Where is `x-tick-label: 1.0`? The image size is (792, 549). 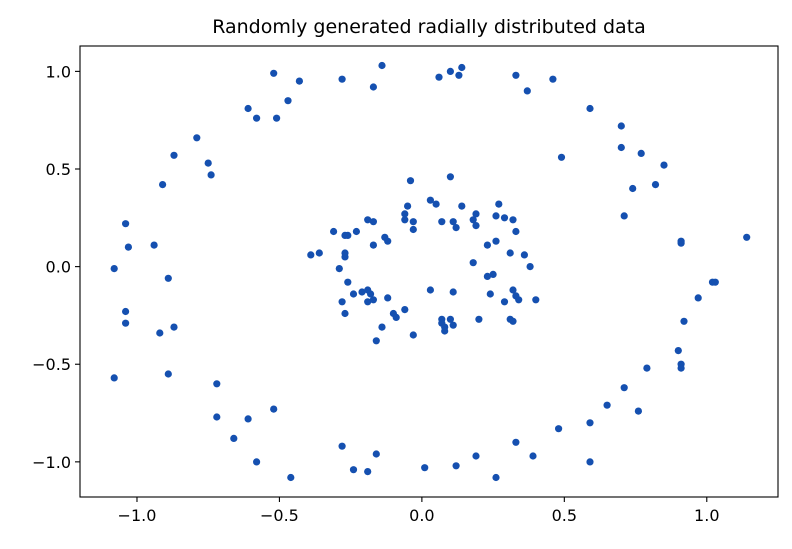 x-tick-label: 1.0 is located at coordinates (706, 515).